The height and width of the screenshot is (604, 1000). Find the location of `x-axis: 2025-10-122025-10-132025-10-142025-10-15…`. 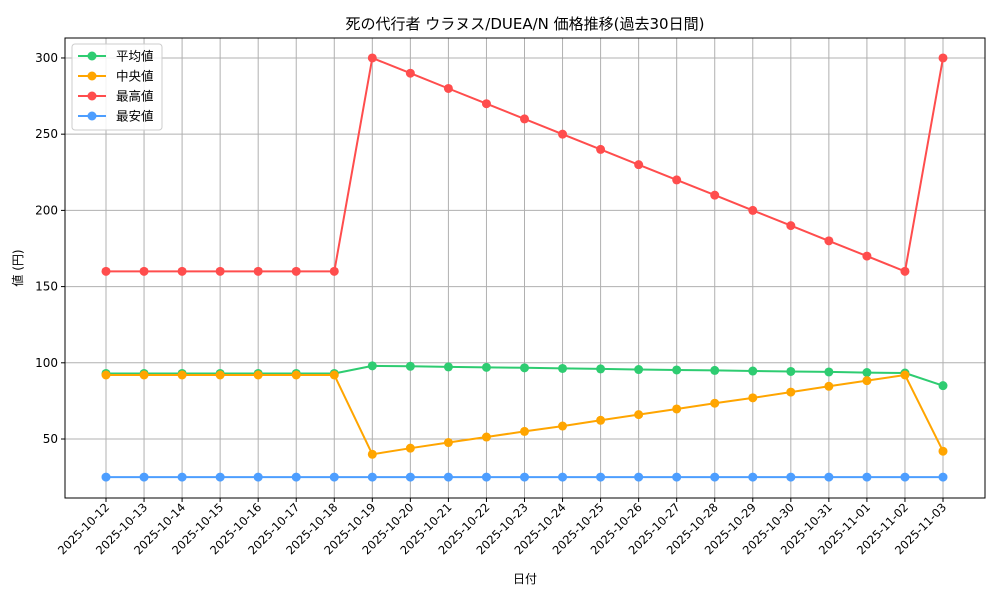

x-axis: 2025-10-122025-10-132025-10-142025-10-15… is located at coordinates (502, 527).